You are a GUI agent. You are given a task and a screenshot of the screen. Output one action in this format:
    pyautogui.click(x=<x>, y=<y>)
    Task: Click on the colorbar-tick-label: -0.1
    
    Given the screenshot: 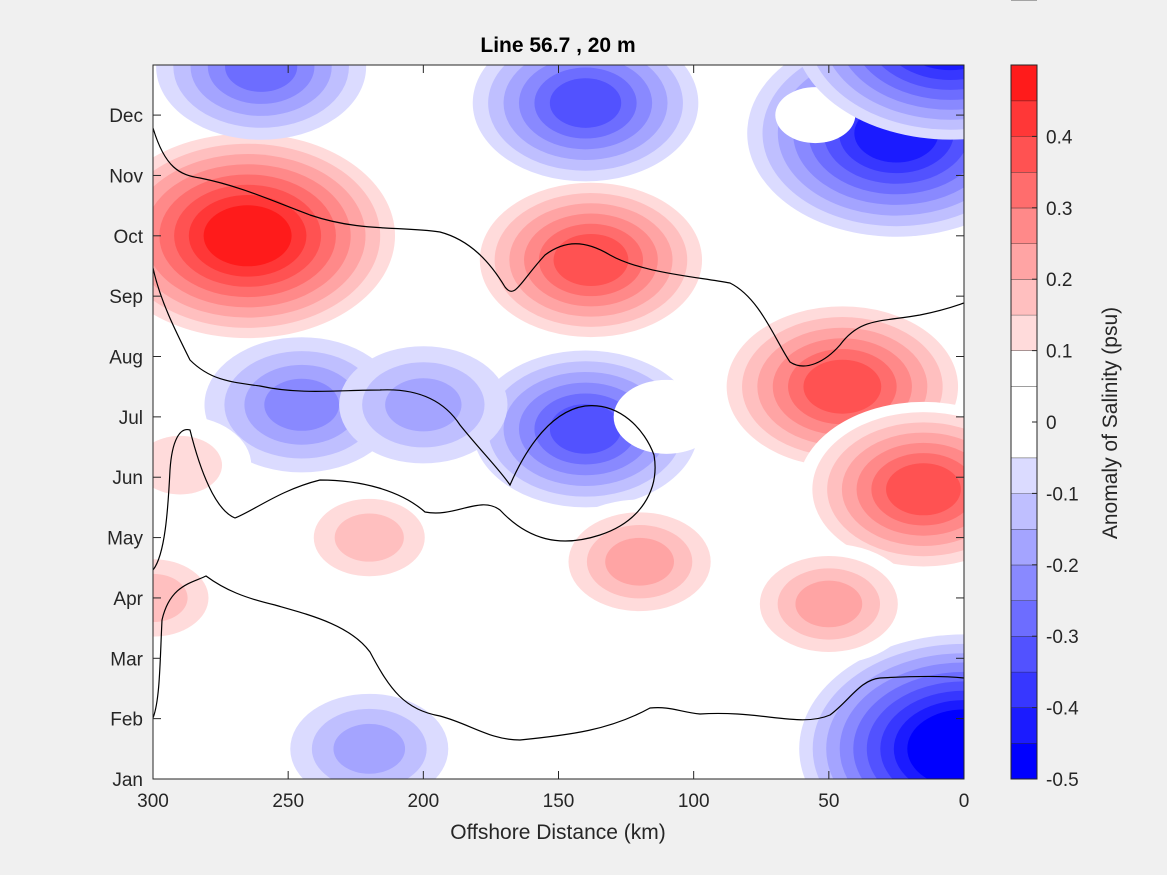 What is the action you would take?
    pyautogui.click(x=1062, y=494)
    